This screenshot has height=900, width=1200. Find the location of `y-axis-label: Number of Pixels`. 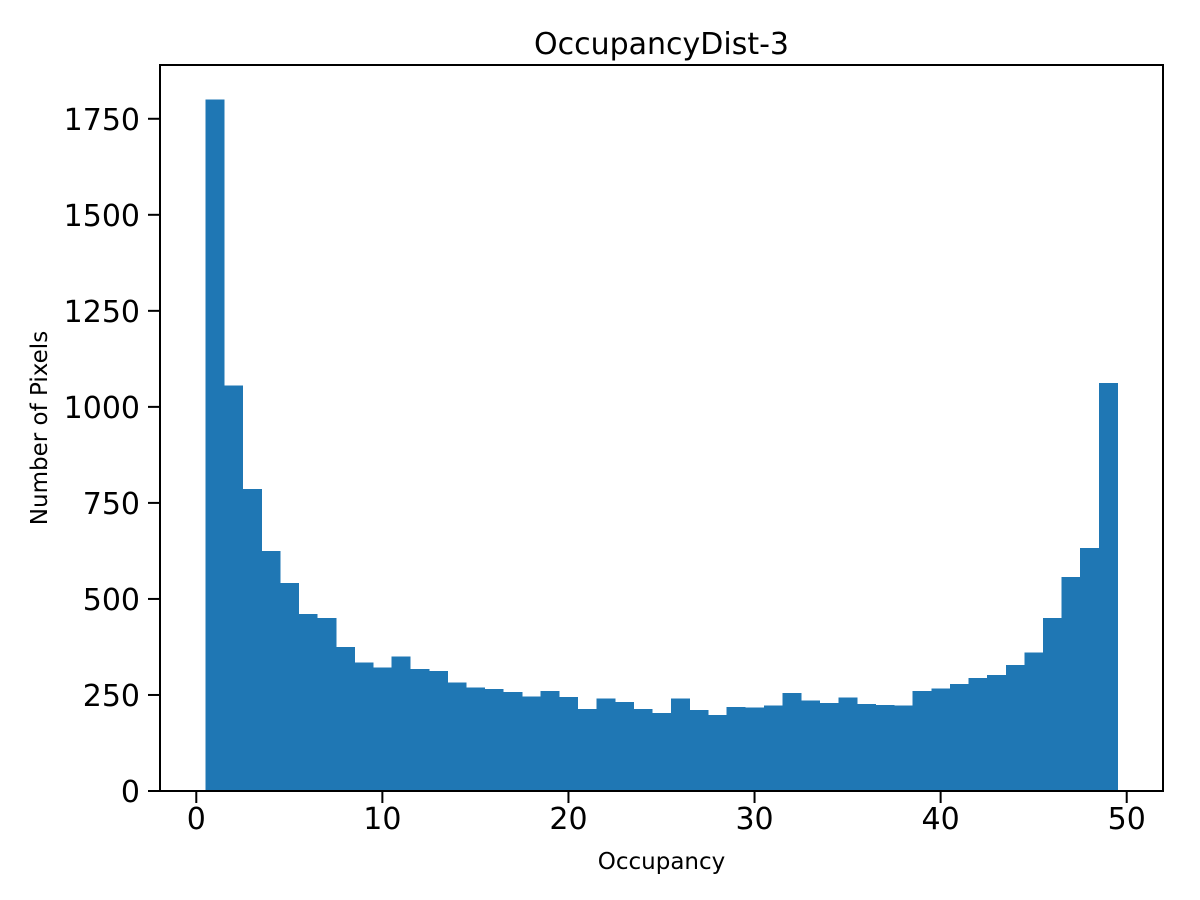

y-axis-label: Number of Pixels is located at coordinates (40, 428).